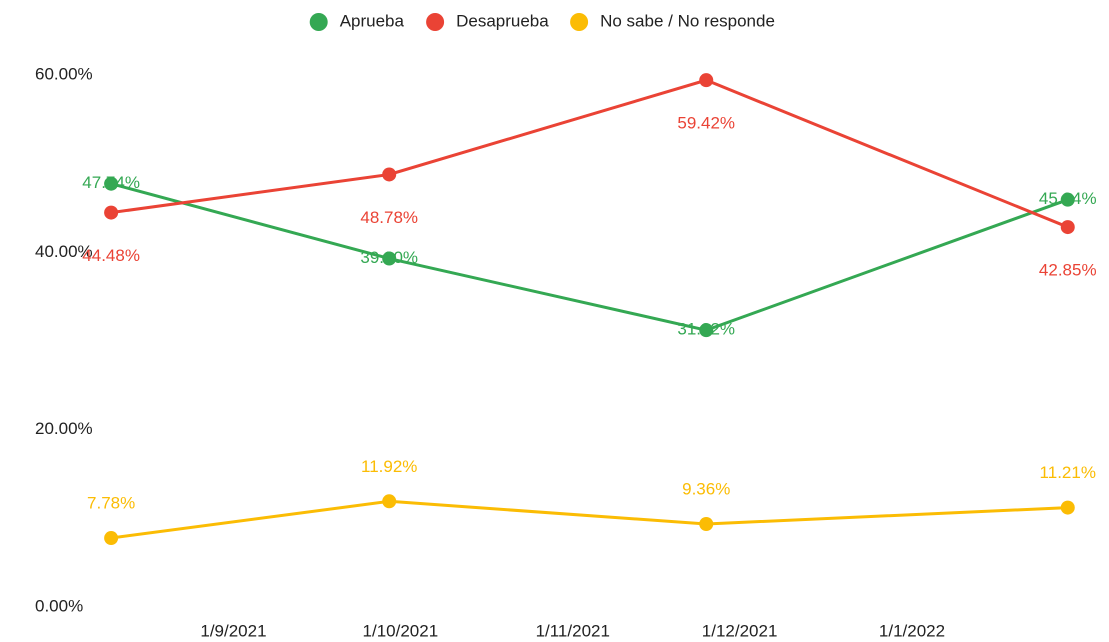 The image size is (1109, 642). Describe the element at coordinates (740, 630) in the screenshot. I see `x-tick-label: 1/12/2021` at that location.